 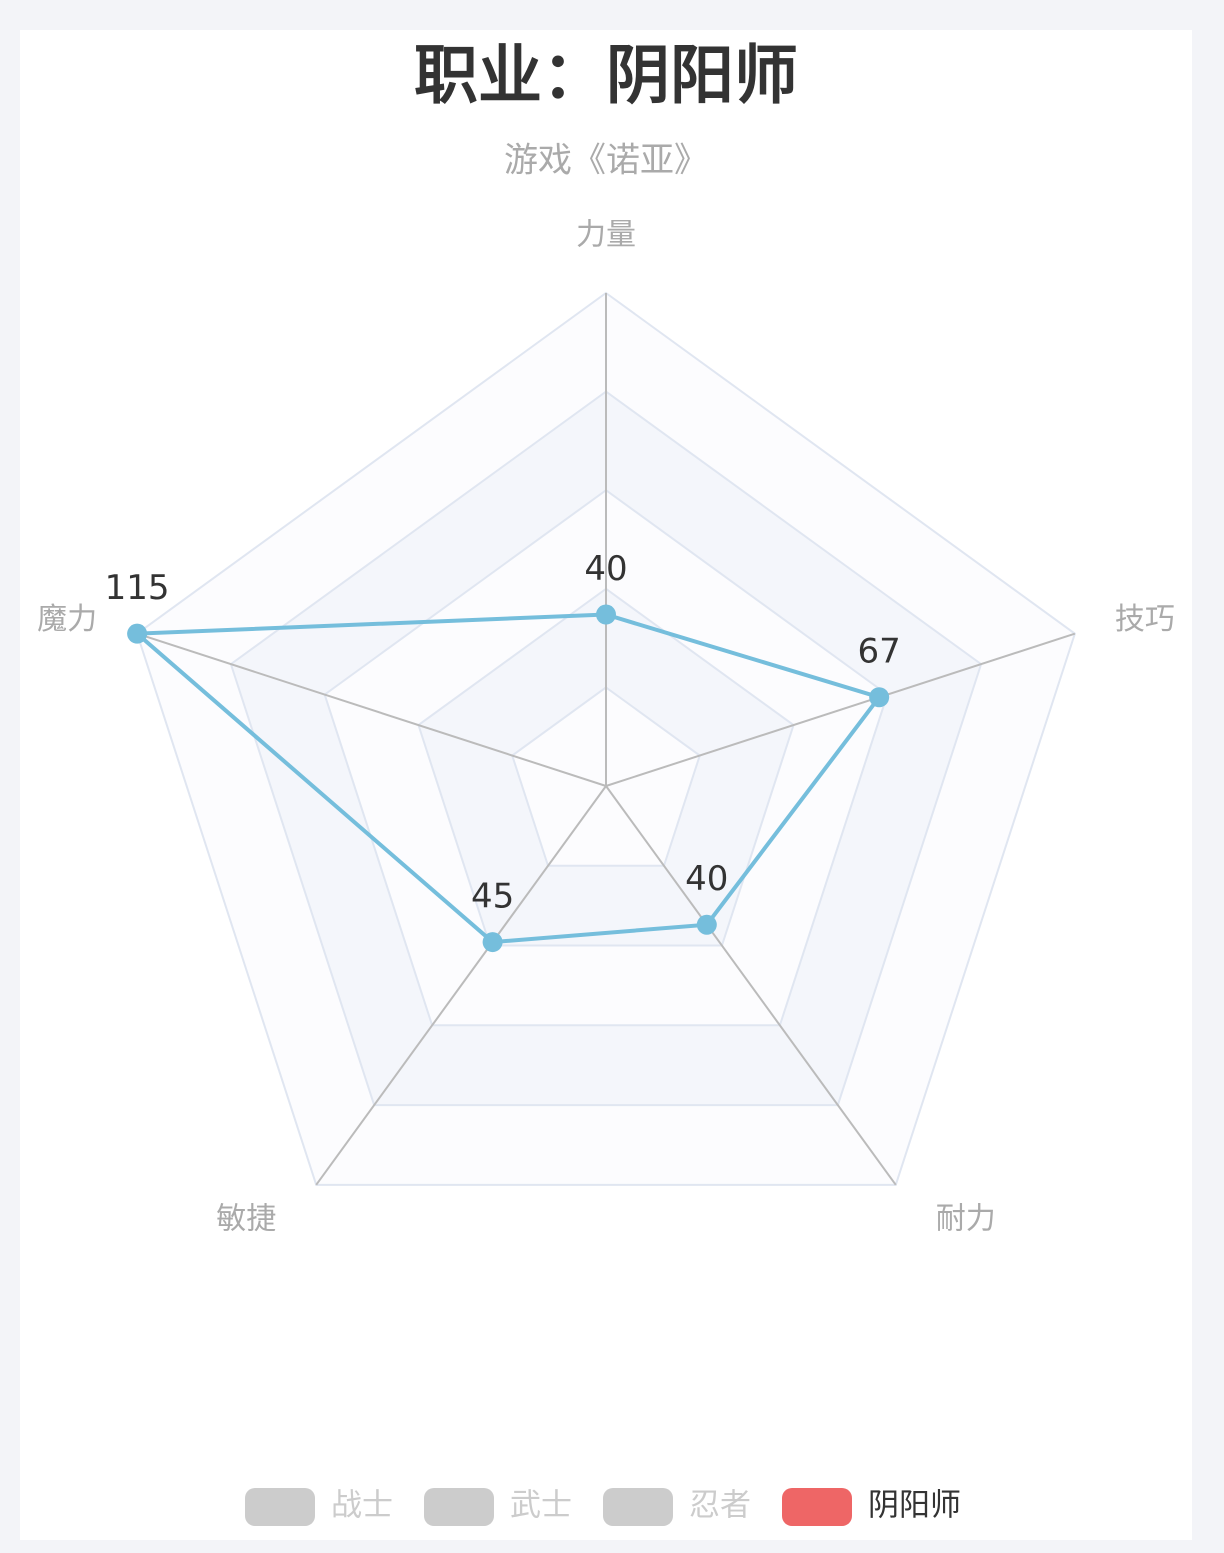 What do you see at coordinates (492, 897) in the screenshot?
I see `value-label: 45` at bounding box center [492, 897].